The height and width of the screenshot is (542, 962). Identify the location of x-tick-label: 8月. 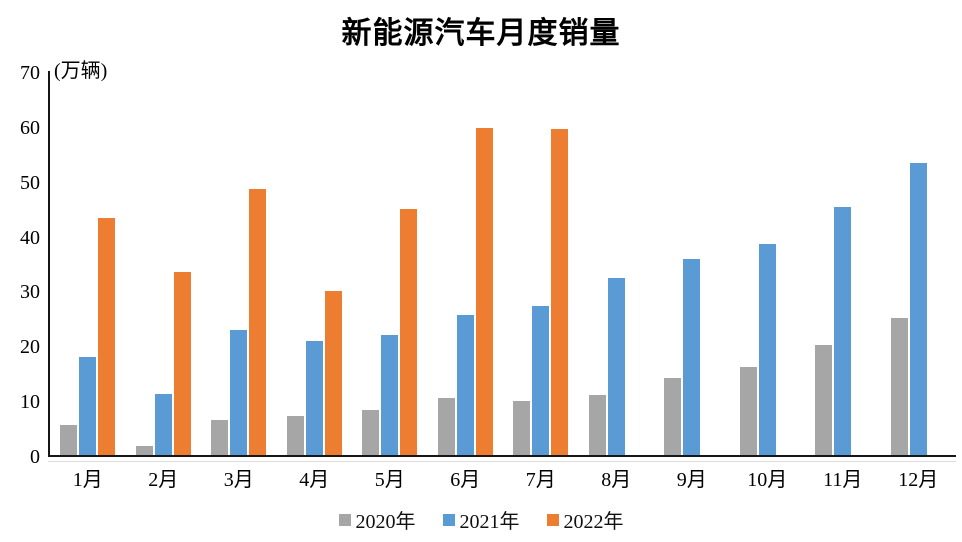
(616, 480).